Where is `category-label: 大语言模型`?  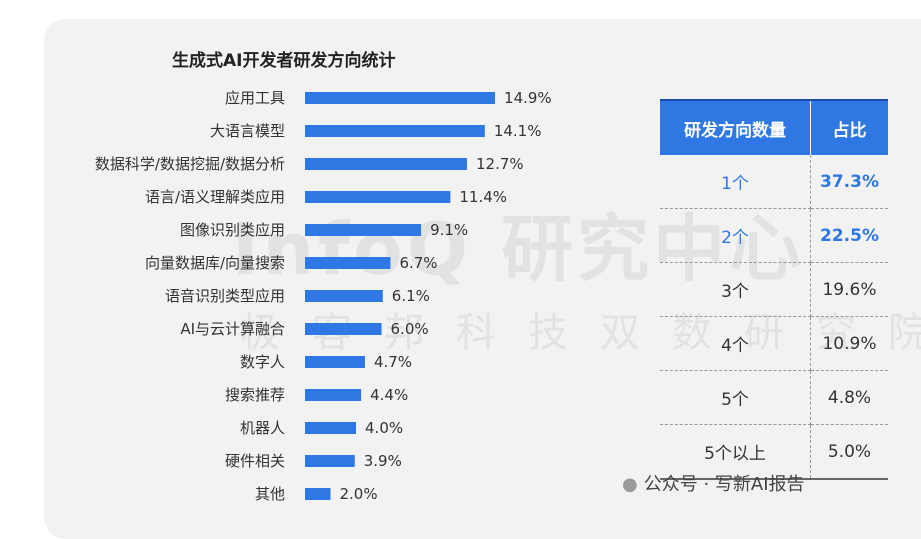
category-label: 大语言模型 is located at coordinates (247, 131).